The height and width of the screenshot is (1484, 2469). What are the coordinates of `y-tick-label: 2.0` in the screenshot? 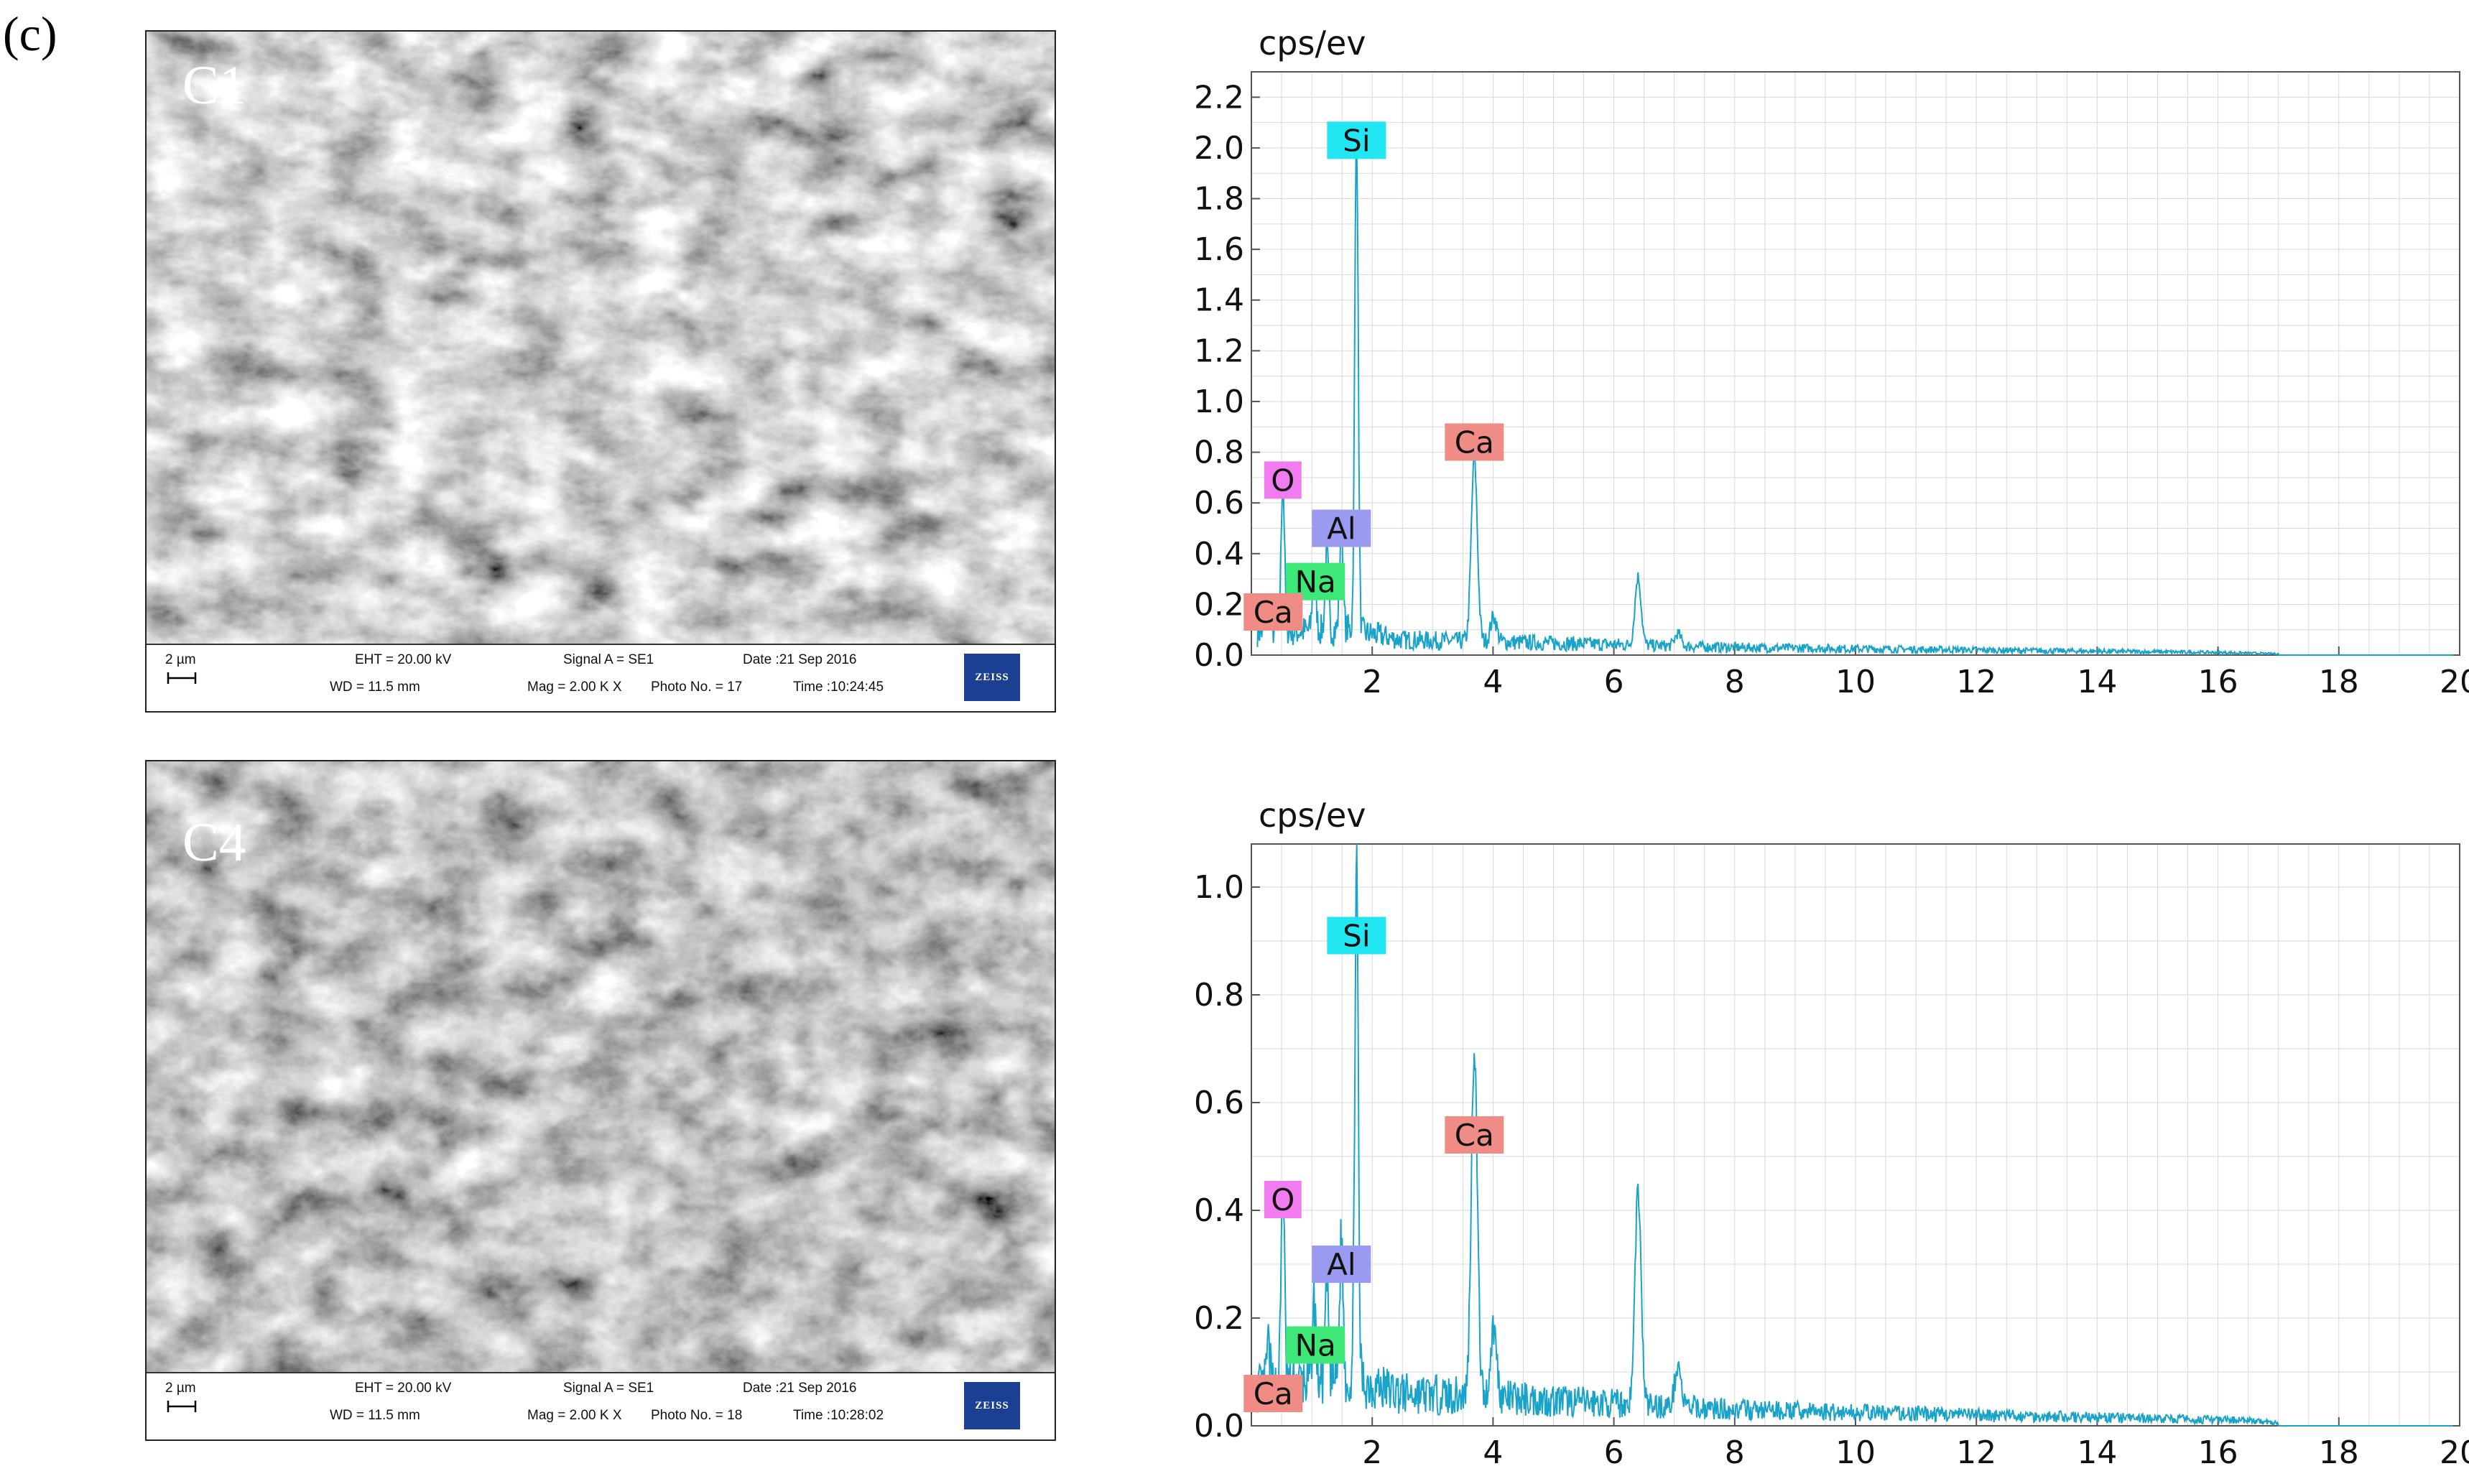 It's located at (1219, 148).